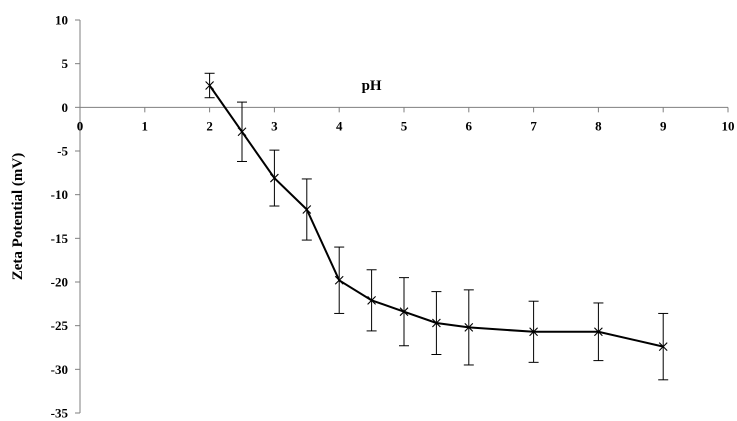  What do you see at coordinates (80, 125) in the screenshot?
I see `x-tick-label: 0` at bounding box center [80, 125].